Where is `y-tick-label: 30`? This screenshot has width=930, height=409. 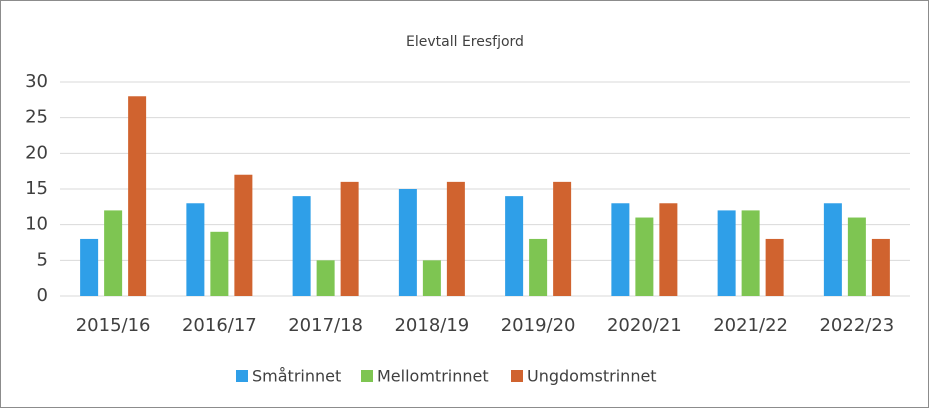
y-tick-label: 30 is located at coordinates (36, 81).